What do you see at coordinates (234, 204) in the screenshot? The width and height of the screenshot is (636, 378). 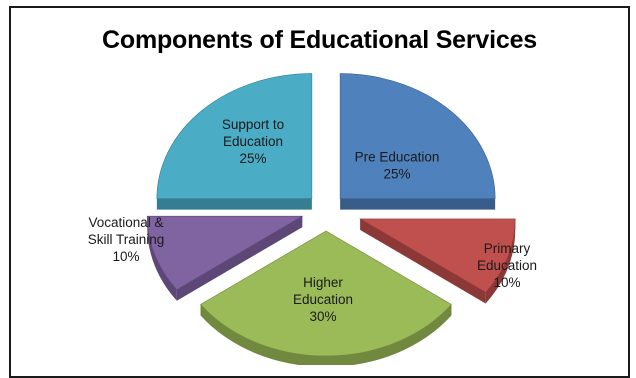 I see `pie-slice-edge-support-to-education-25-start` at bounding box center [234, 204].